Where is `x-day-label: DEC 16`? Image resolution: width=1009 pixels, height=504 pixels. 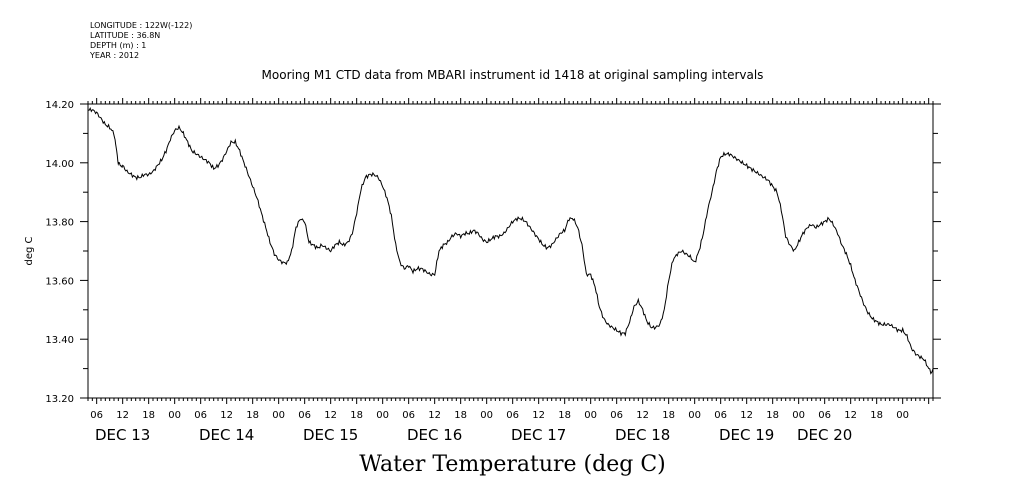 x-day-label: DEC 16 is located at coordinates (434, 435).